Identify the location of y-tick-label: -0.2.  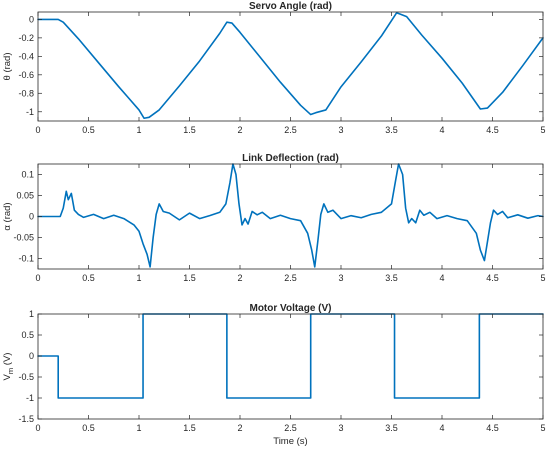
(26, 38).